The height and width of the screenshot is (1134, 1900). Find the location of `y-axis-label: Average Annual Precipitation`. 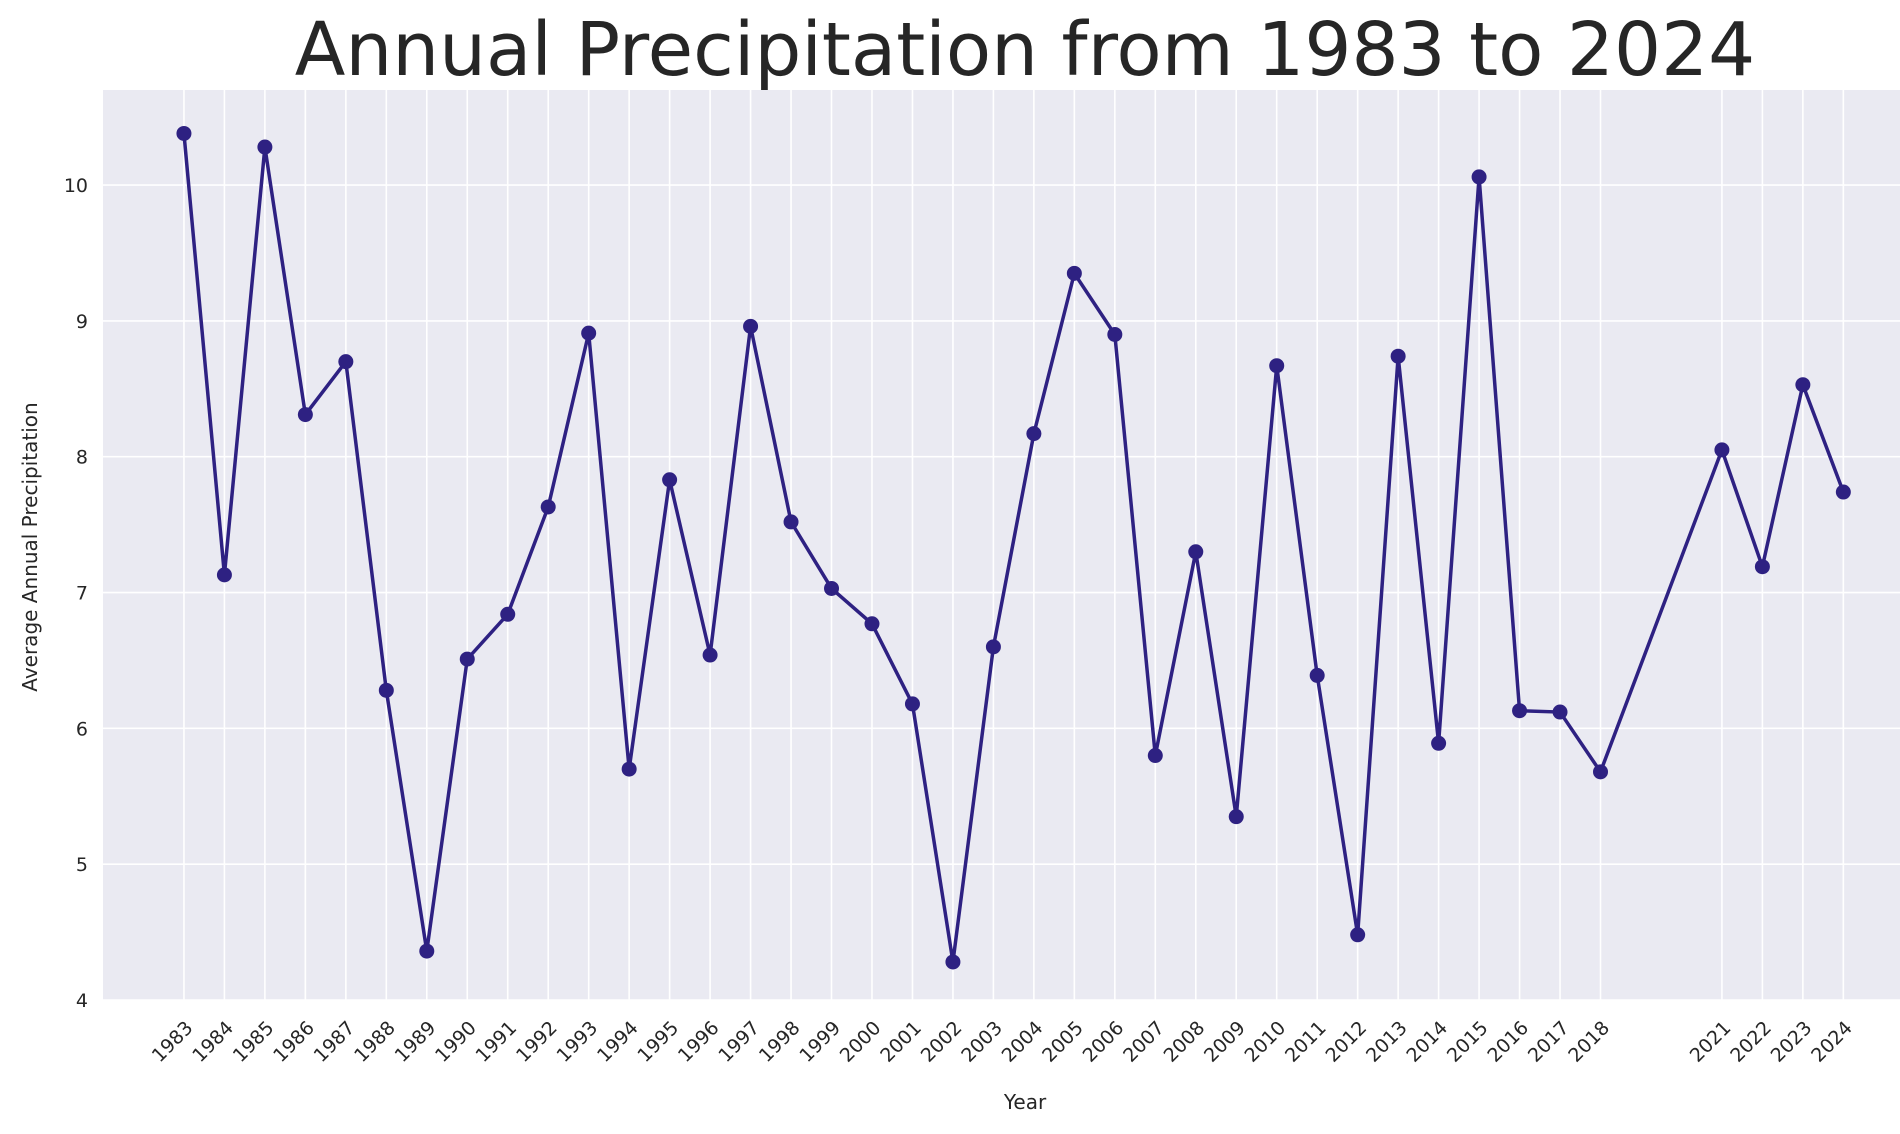

y-axis-label: Average Annual Precipitation is located at coordinates (30, 546).